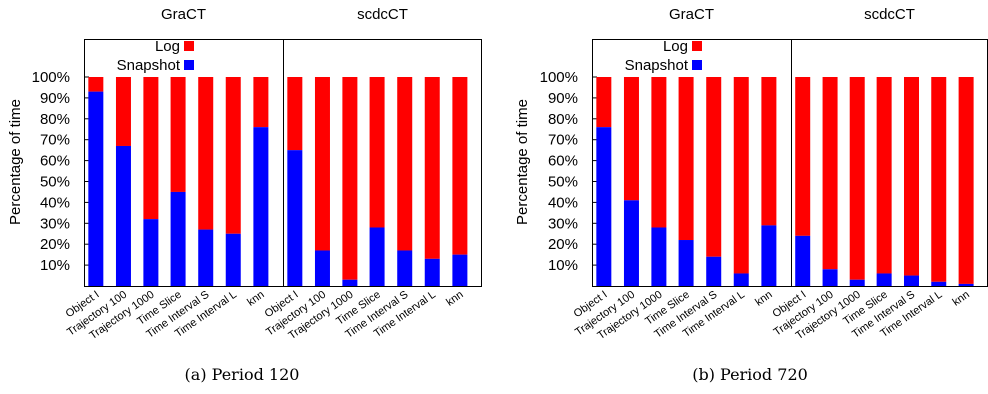  Describe the element at coordinates (750, 374) in the screenshot. I see `figure-caption: (b) Period 720` at that location.